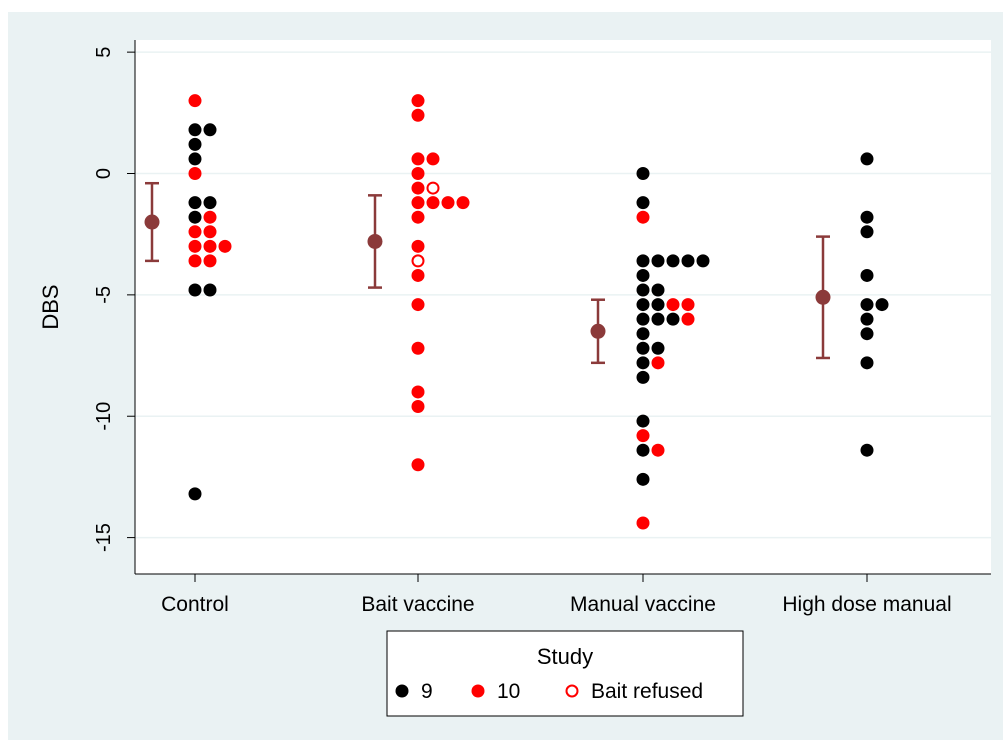 The height and width of the screenshot is (749, 1008). I want to click on legend-title: Study, so click(565, 656).